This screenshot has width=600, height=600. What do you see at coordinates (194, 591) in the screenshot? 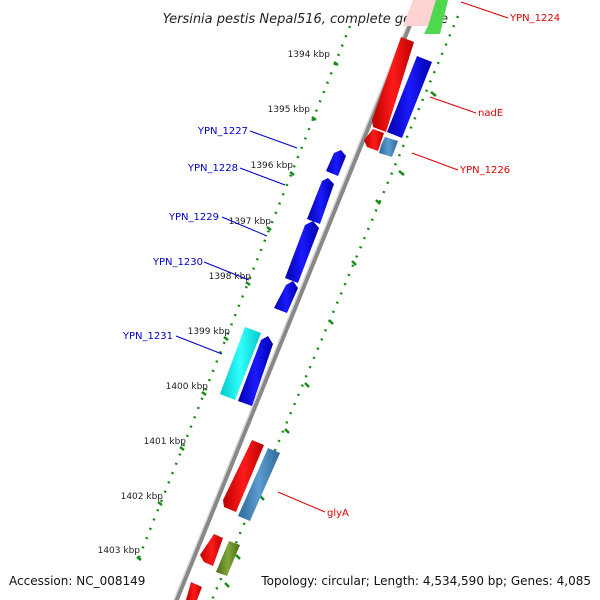
I see `gene-red-bottom-feature` at bounding box center [194, 591].